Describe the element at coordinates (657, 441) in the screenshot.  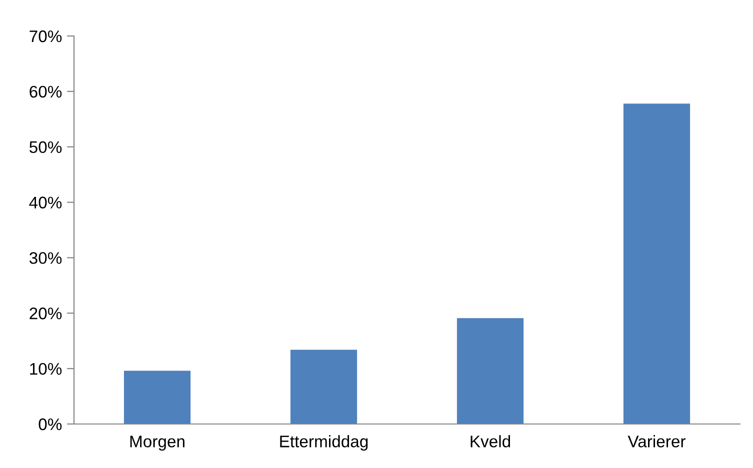
I see `x-tick-label: Varierer` at that location.